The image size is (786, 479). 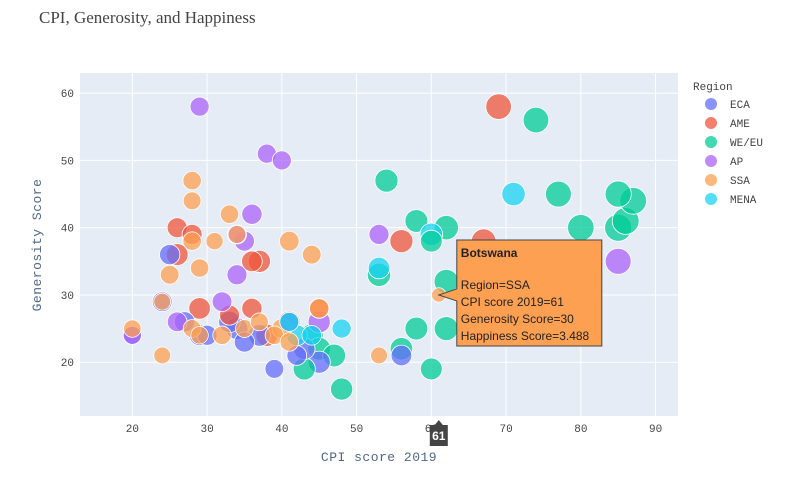 I want to click on x-tick-label: 90, so click(x=655, y=430).